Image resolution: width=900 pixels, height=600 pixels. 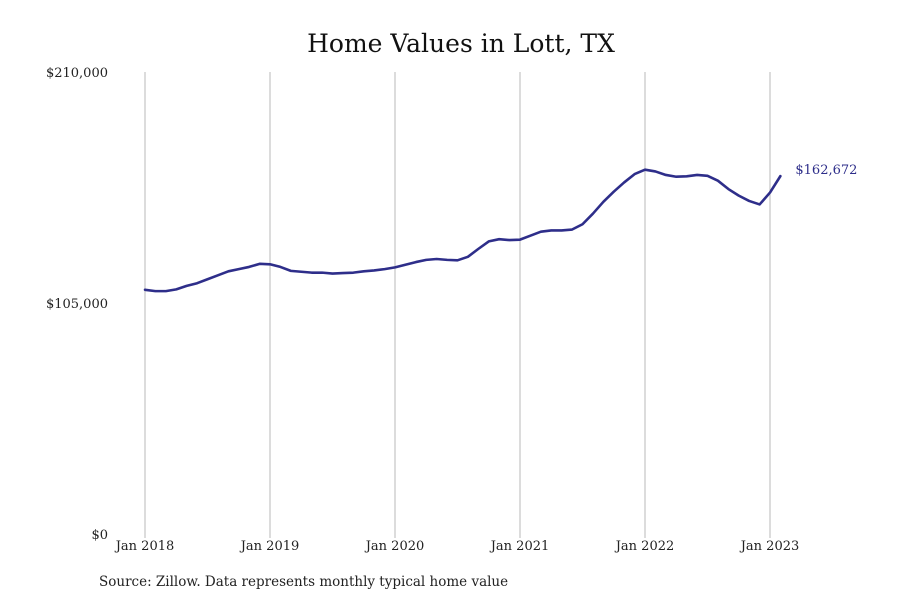 I want to click on y-tick-label: $105,000, so click(x=77, y=304).